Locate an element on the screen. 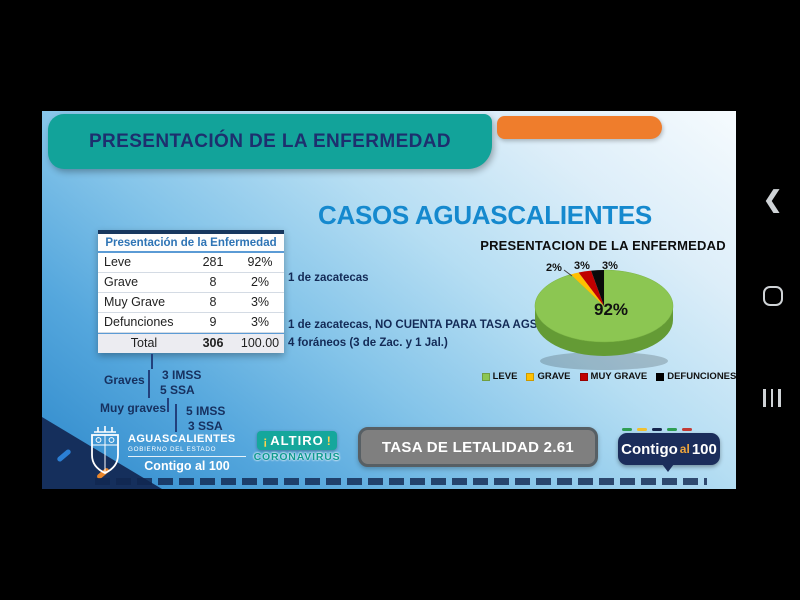 Image resolution: width=800 pixels, height=600 pixels. pie-legend: LEVE GRAVE MUY GRAVE DEFUNCIONES is located at coordinates (597, 376).